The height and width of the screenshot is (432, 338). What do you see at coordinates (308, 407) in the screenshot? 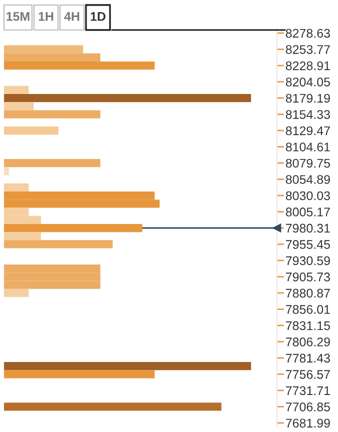
I see `y-tick-label: 7706.85` at bounding box center [308, 407].